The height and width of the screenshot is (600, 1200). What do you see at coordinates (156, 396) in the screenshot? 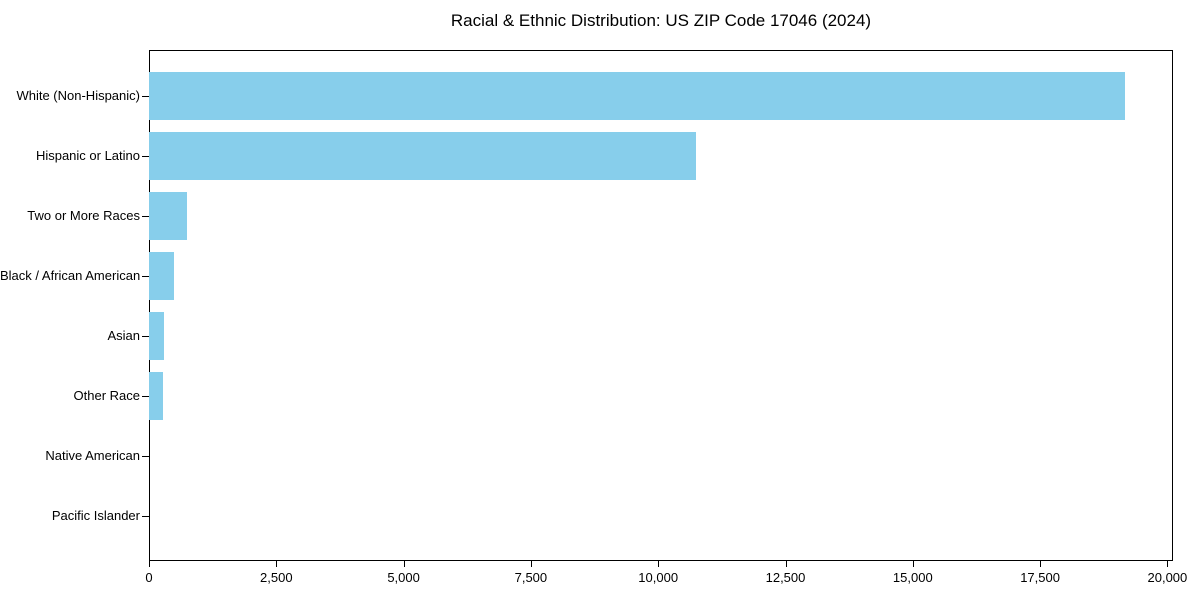
I see `bar-other-race` at bounding box center [156, 396].